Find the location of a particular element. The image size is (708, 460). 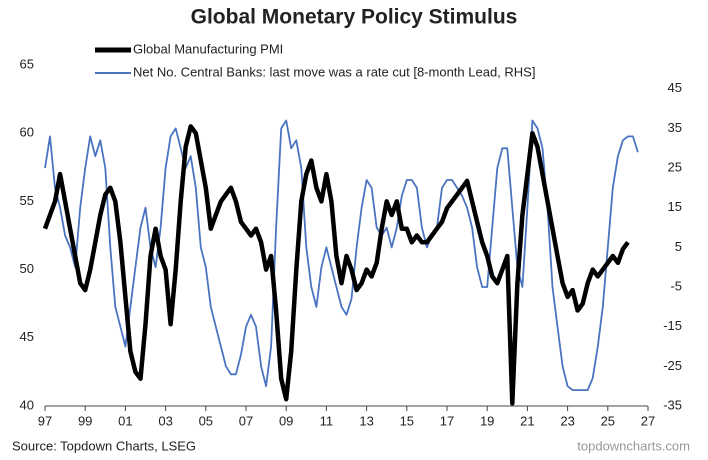

x-tick-label: 09 is located at coordinates (286, 420).